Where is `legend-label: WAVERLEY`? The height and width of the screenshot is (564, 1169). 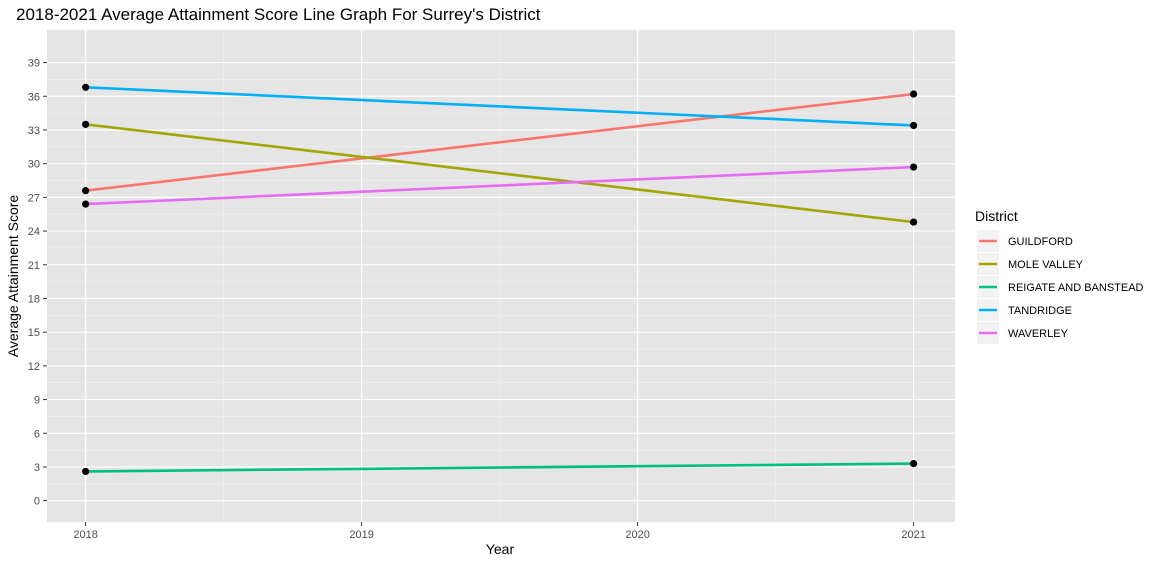
legend-label: WAVERLEY is located at coordinates (1038, 334).